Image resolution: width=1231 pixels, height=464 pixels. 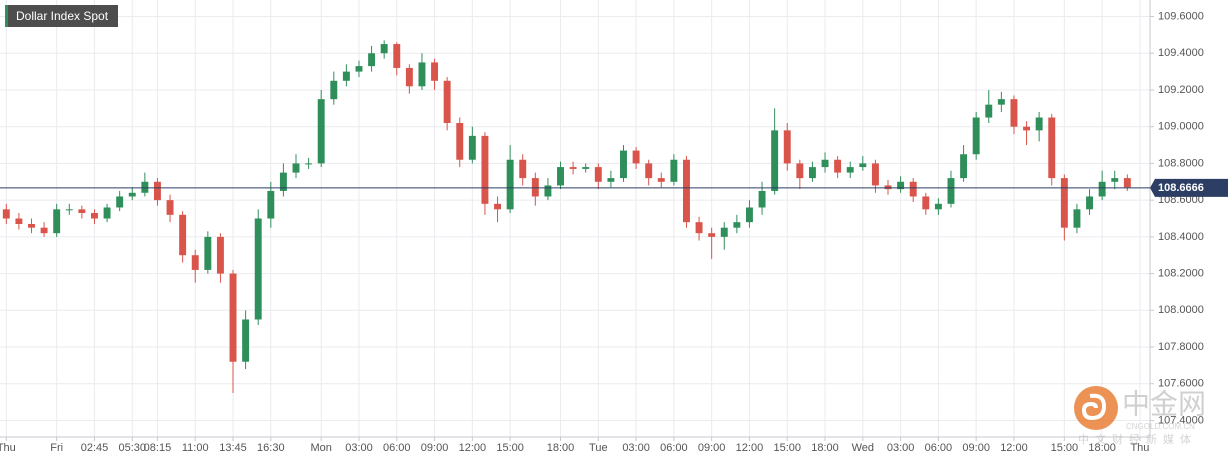 I want to click on last-price-label: 108.6666, so click(x=1181, y=188).